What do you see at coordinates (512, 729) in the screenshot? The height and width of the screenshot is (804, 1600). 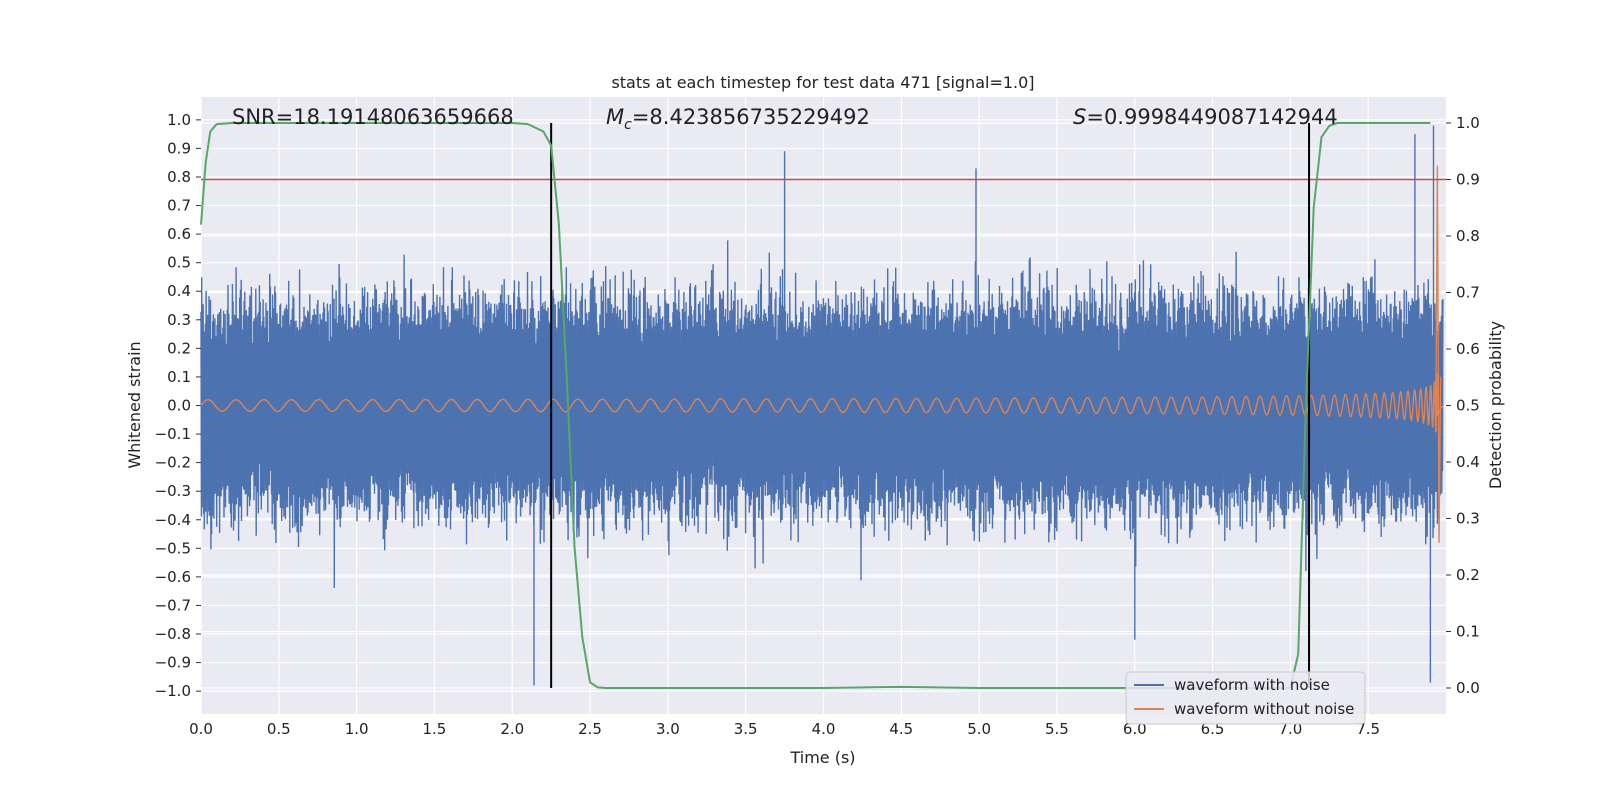 I see `x-tick-label: 2.0` at bounding box center [512, 729].